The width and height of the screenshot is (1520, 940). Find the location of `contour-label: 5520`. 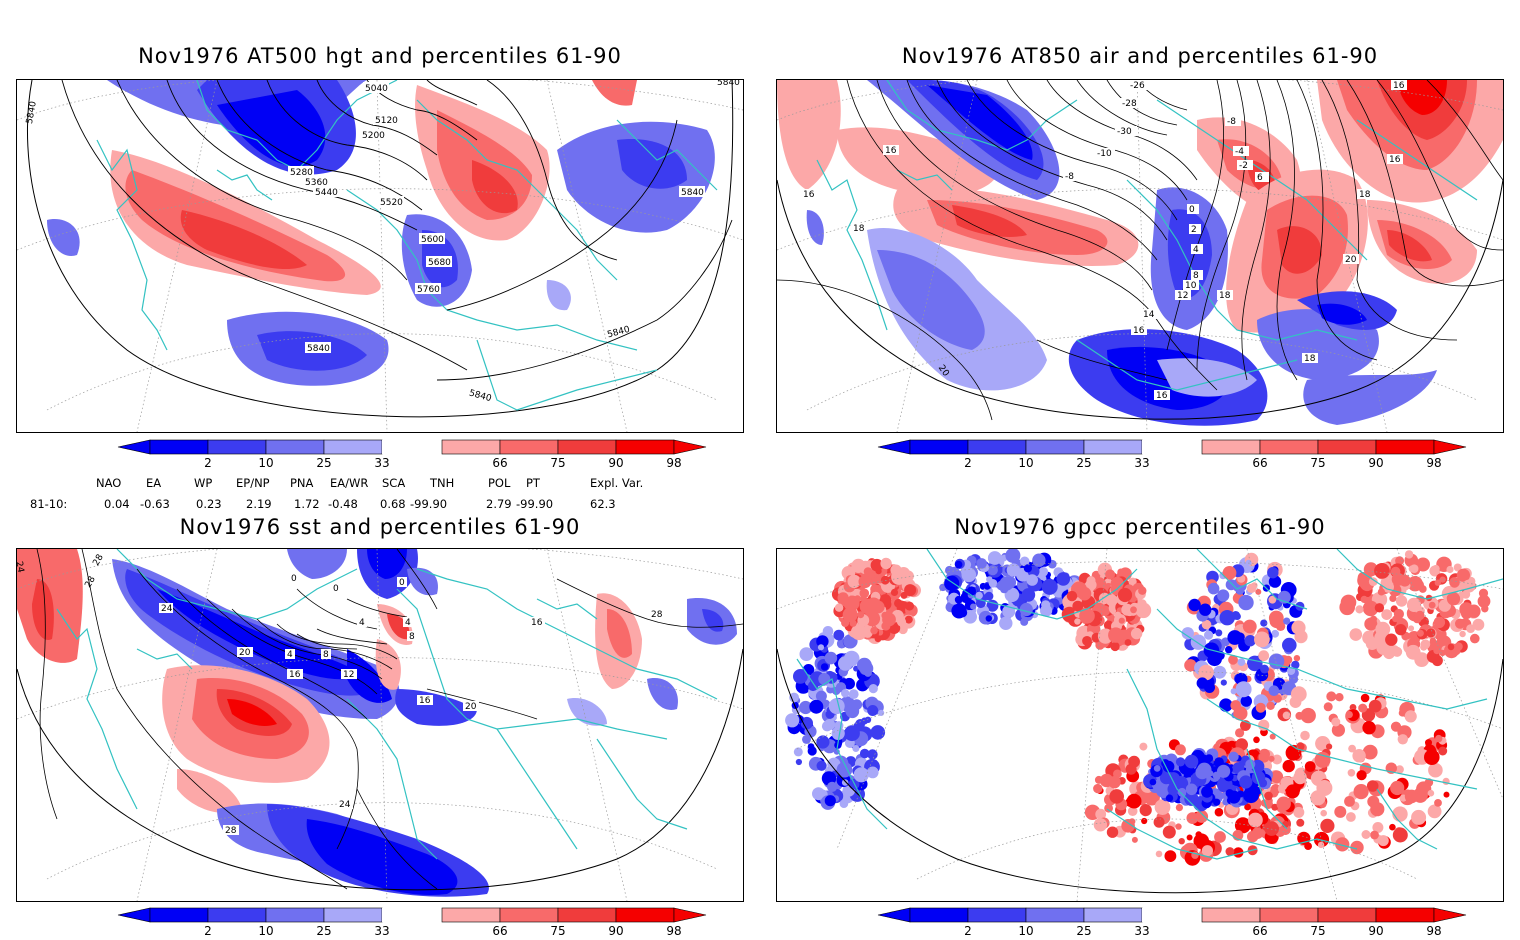

contour-label: 5520 is located at coordinates (391, 203).